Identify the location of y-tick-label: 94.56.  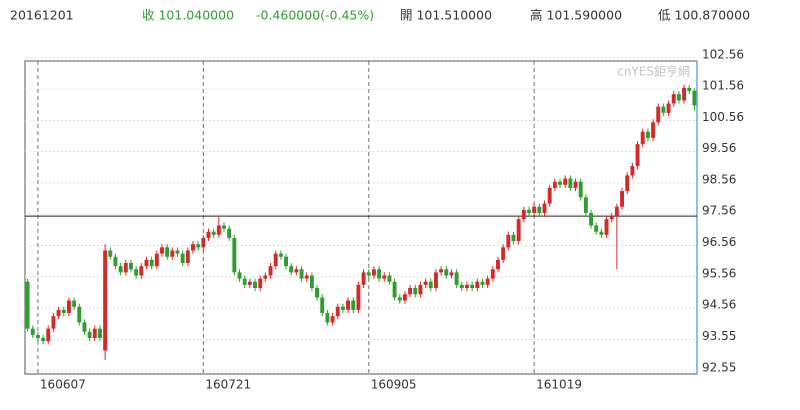
(719, 305).